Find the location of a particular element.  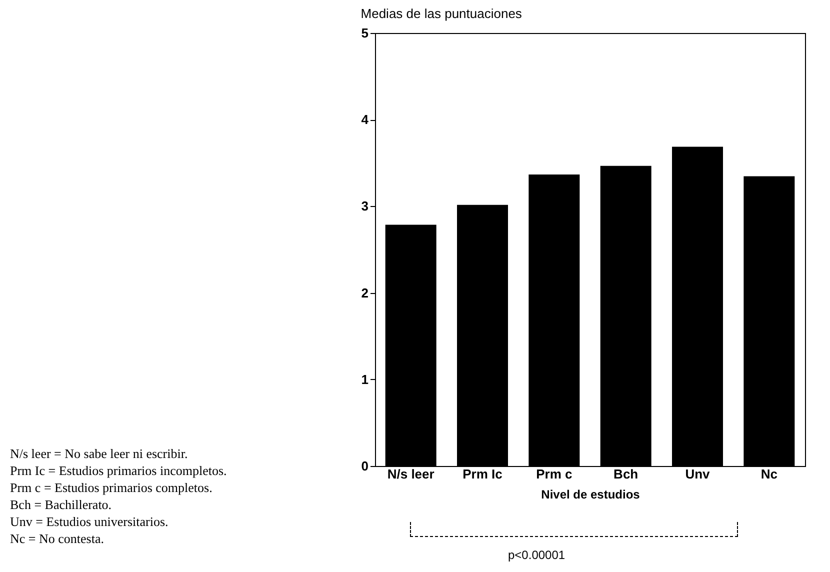

x-axis-title: Nivel de estudios is located at coordinates (590, 495).